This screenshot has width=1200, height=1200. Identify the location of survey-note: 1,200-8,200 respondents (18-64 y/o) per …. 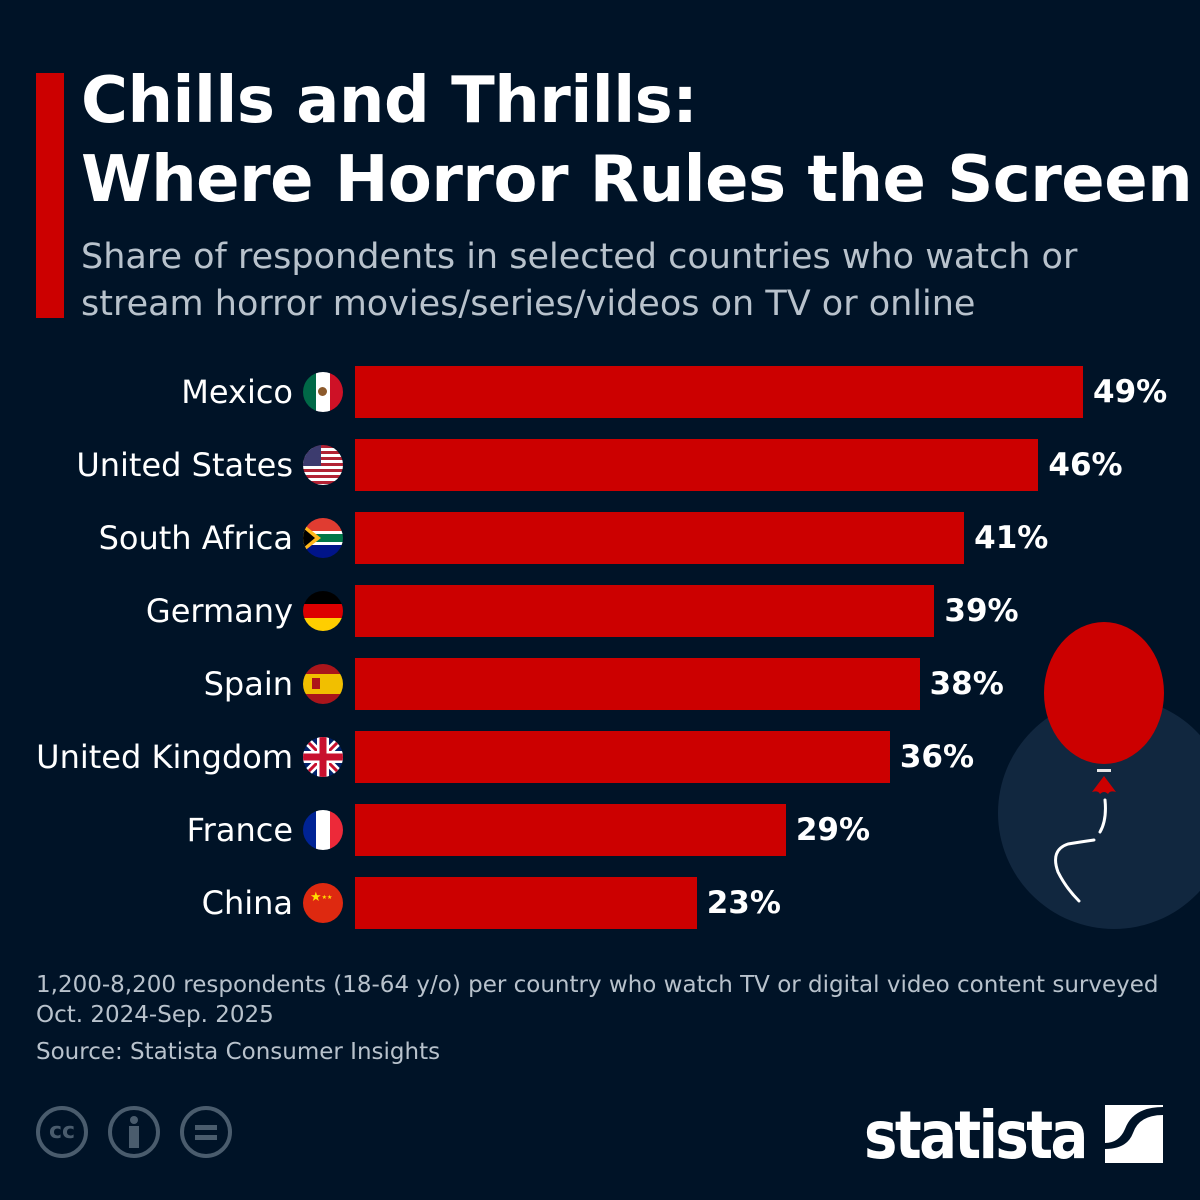
(597, 1000).